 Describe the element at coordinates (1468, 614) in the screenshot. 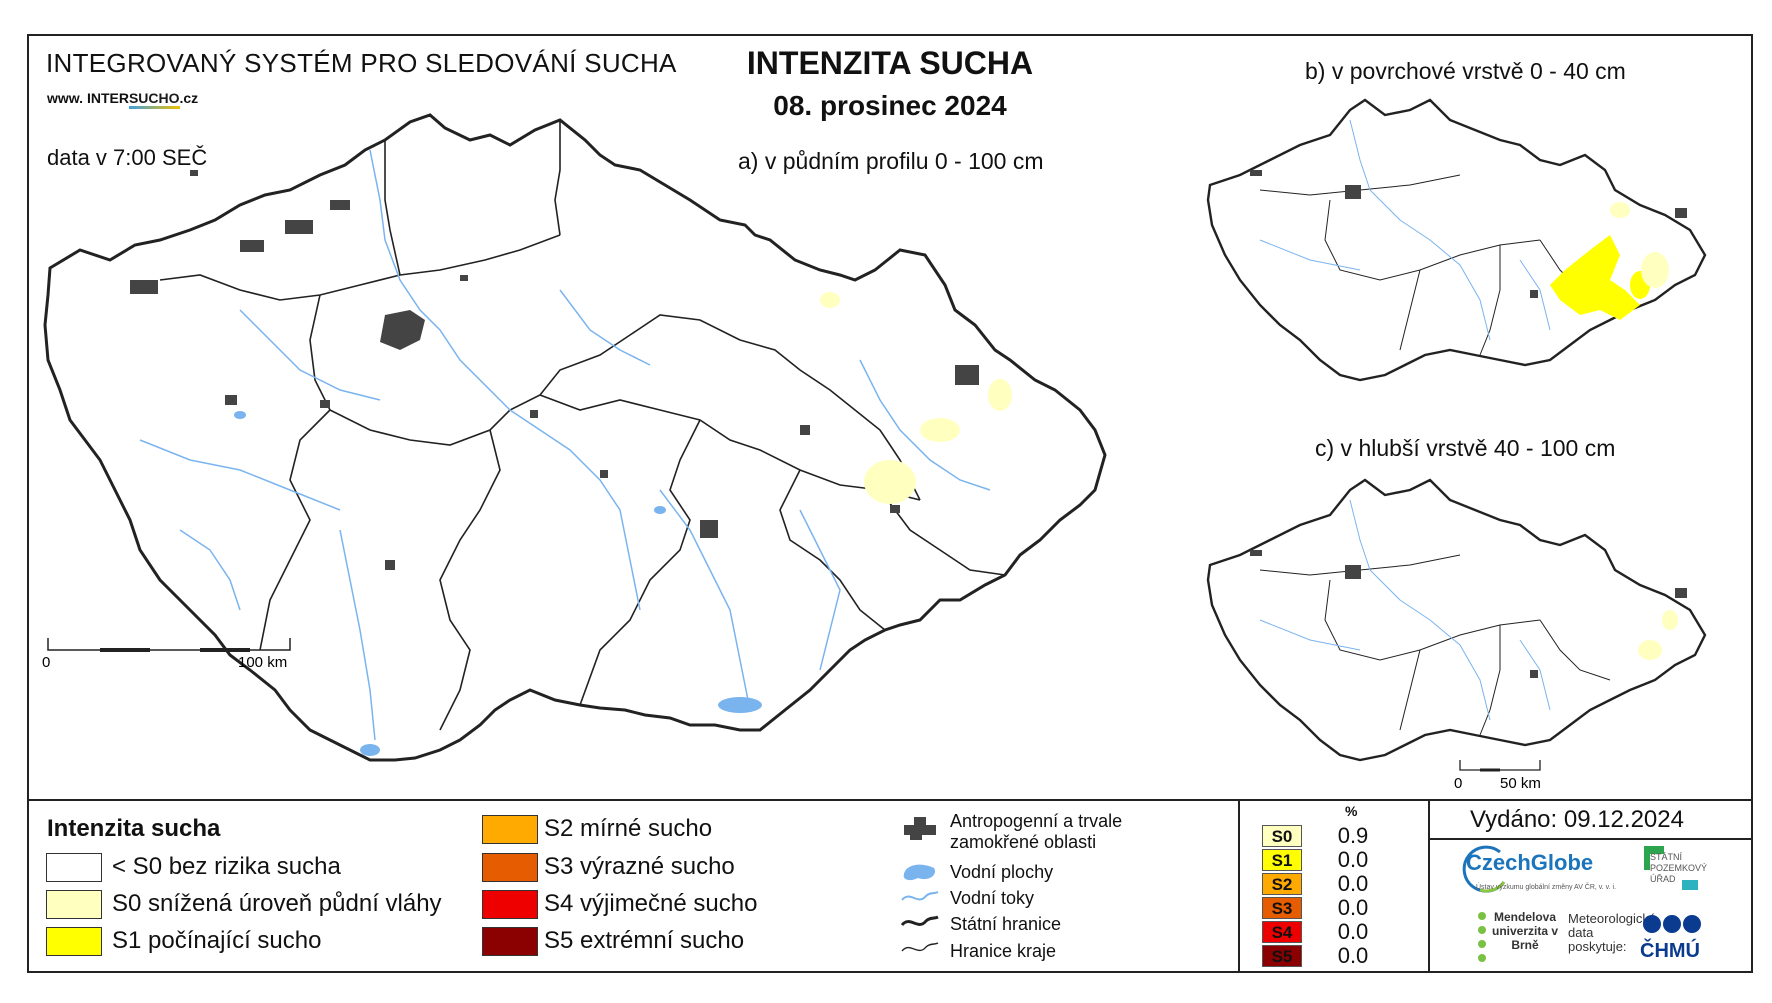

I see `urban-areas-c` at that location.